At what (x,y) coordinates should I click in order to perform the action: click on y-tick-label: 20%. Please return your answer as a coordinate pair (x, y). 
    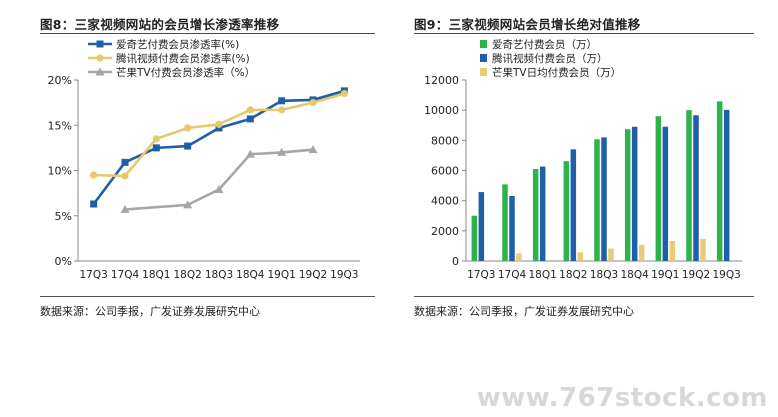
    Looking at the image, I should click on (60, 80).